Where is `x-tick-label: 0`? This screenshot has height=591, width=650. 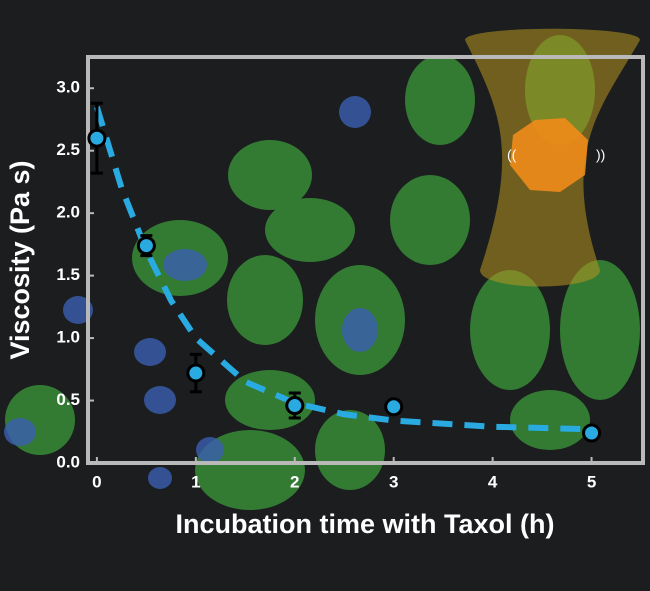
x-tick-label: 0 is located at coordinates (96, 481).